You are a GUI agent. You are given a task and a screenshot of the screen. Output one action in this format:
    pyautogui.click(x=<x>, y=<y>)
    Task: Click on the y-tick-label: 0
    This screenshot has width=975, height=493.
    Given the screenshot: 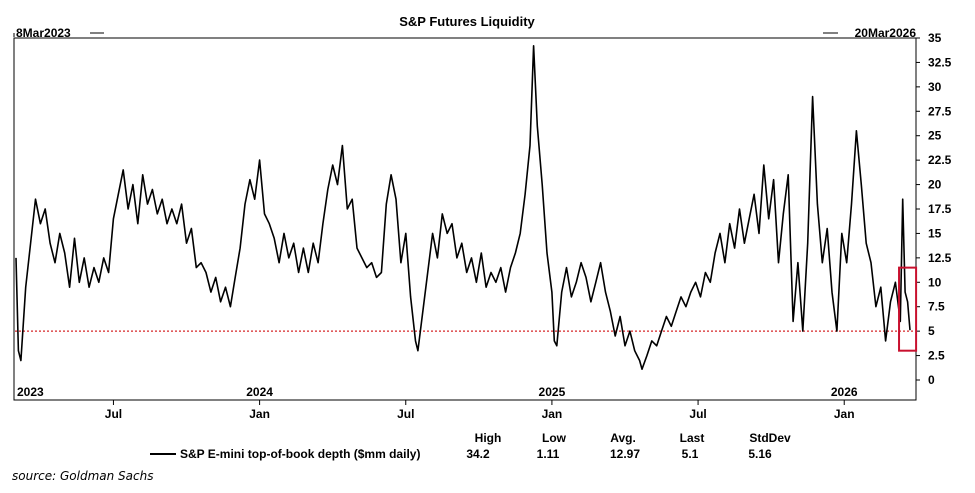 What is the action you would take?
    pyautogui.click(x=931, y=380)
    